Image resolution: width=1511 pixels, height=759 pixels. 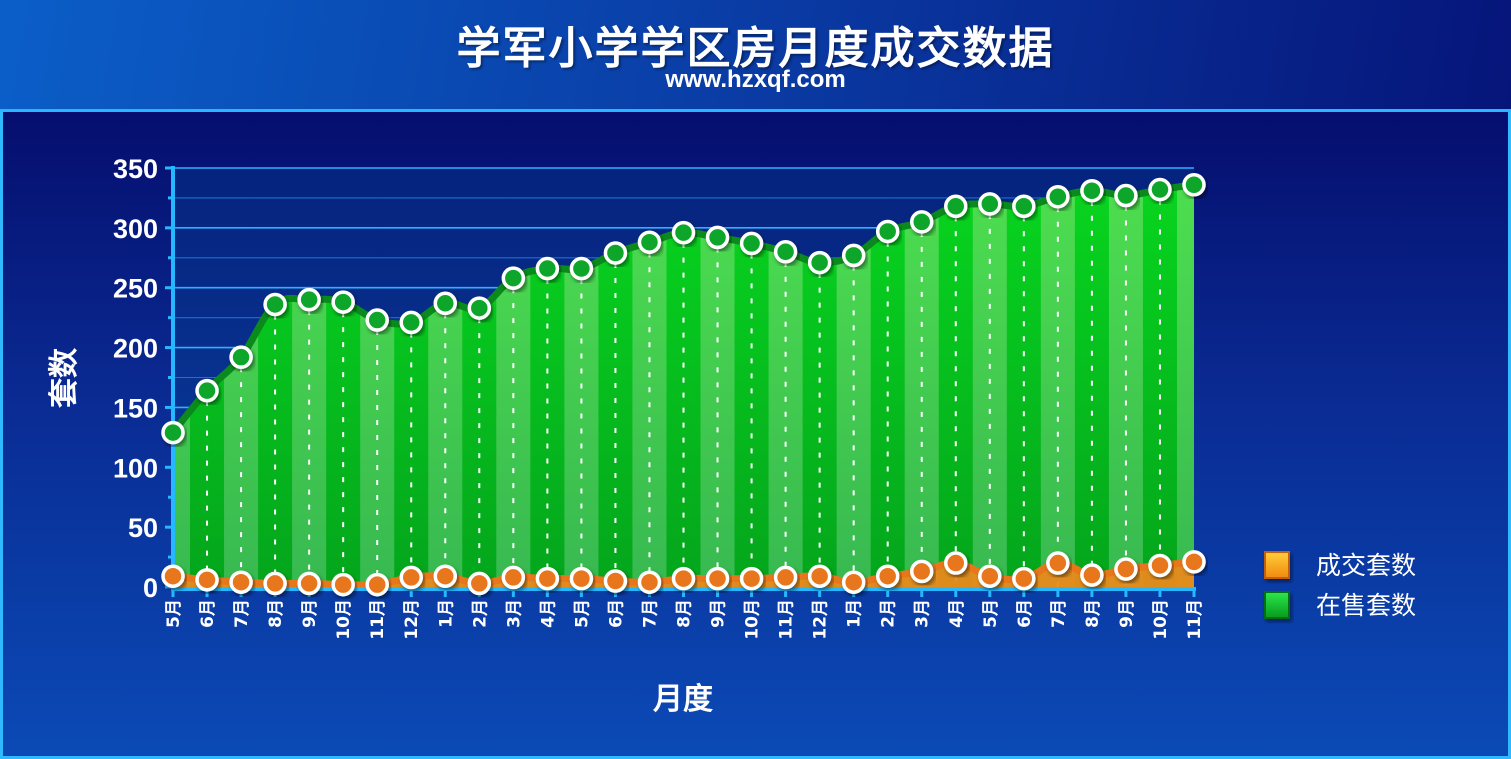 I want to click on chart-header: 学军小学学区房月度成交数据 www.hzxqf.com, so click(x=755, y=56).